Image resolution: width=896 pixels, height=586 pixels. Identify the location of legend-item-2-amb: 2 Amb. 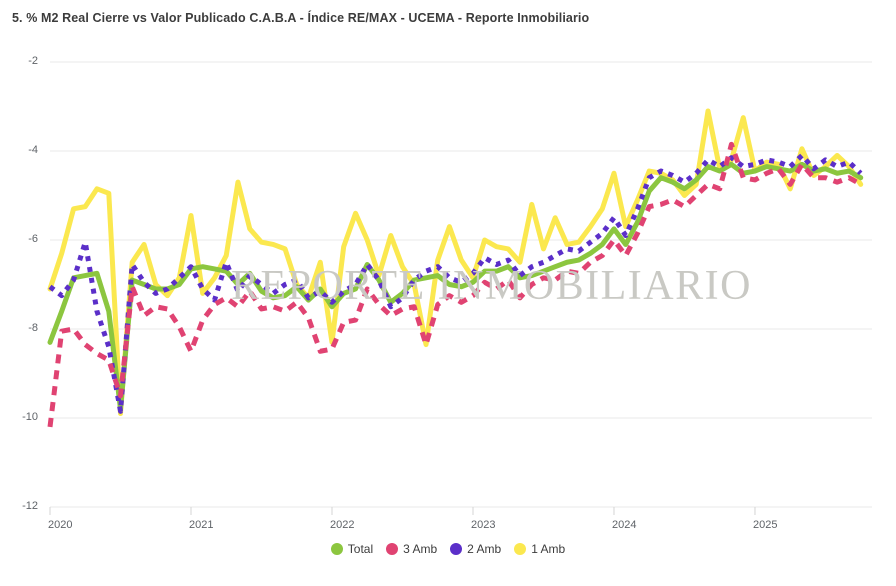
(475, 549).